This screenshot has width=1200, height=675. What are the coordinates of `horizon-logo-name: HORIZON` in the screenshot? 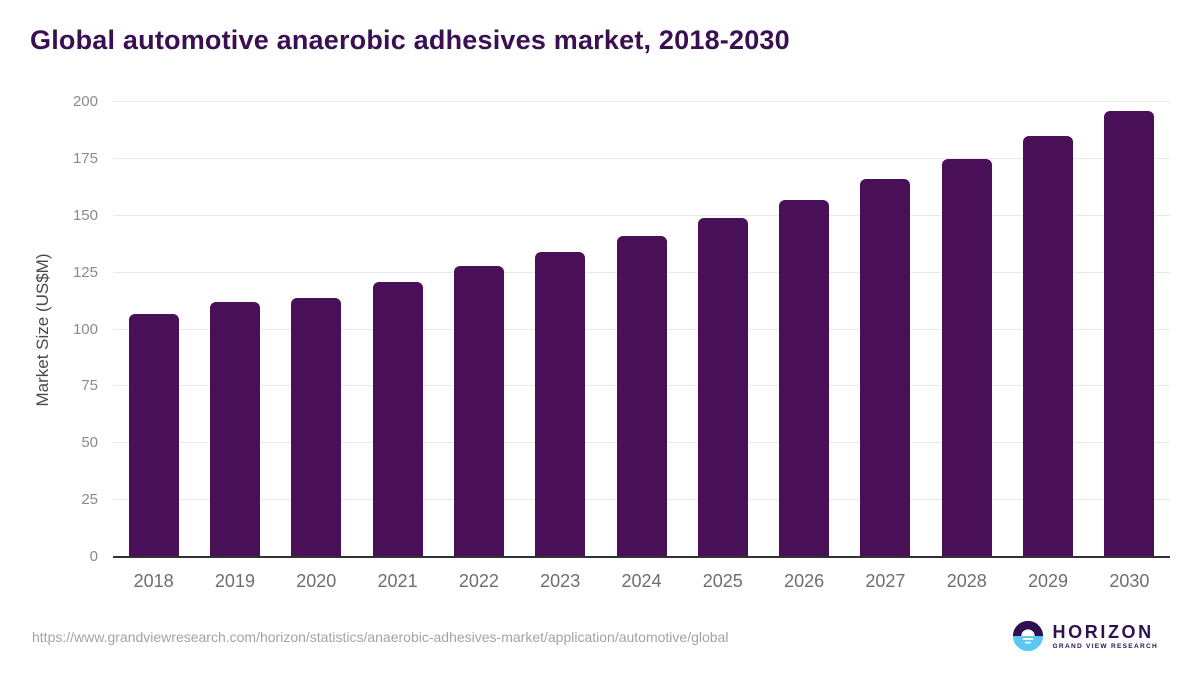 It's located at (1103, 631).